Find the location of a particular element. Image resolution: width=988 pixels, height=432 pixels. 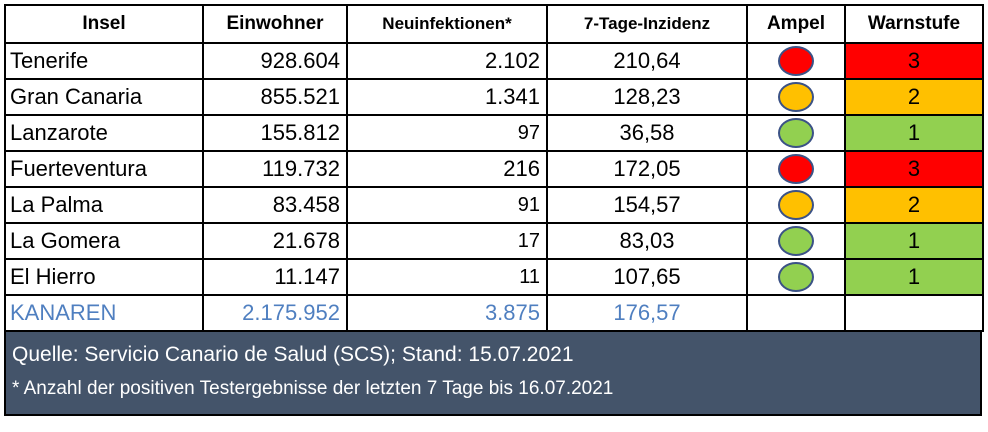

cell-inzidenz: 172,05 is located at coordinates (647, 169).